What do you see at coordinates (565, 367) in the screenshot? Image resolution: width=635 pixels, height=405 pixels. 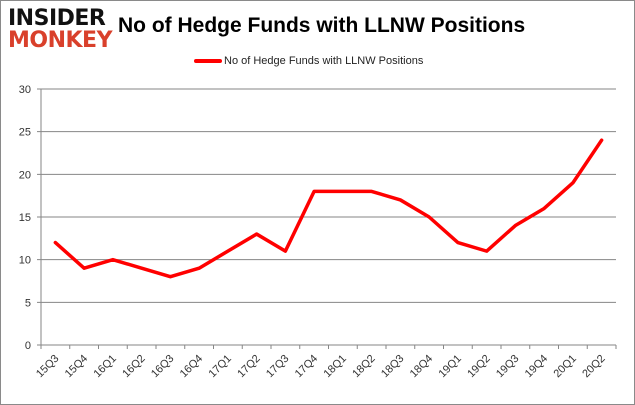 I see `x-tick-label: 20Q1` at bounding box center [565, 367].